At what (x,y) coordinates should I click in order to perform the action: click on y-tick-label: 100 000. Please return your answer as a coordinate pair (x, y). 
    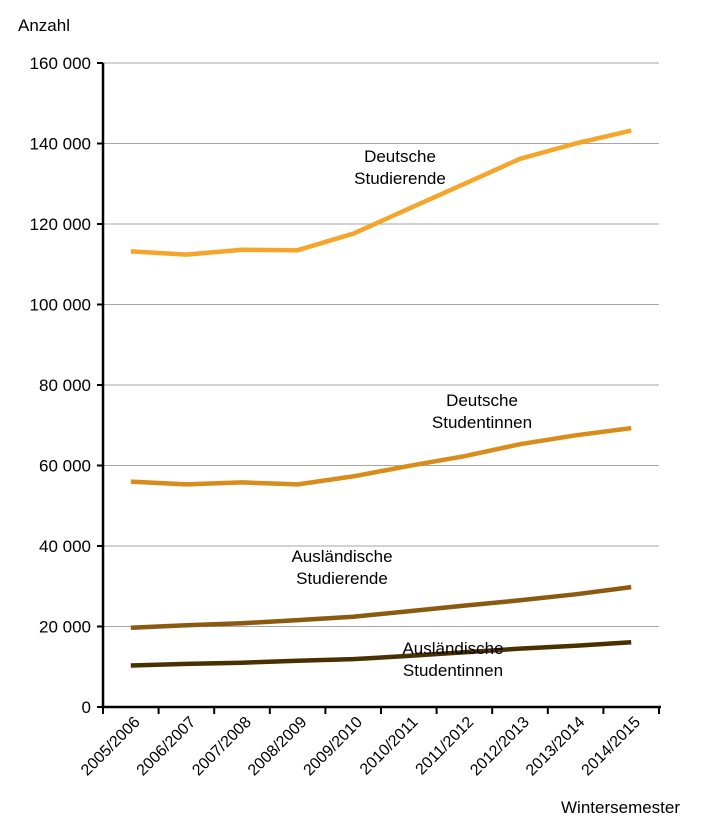
    Looking at the image, I should click on (60, 305).